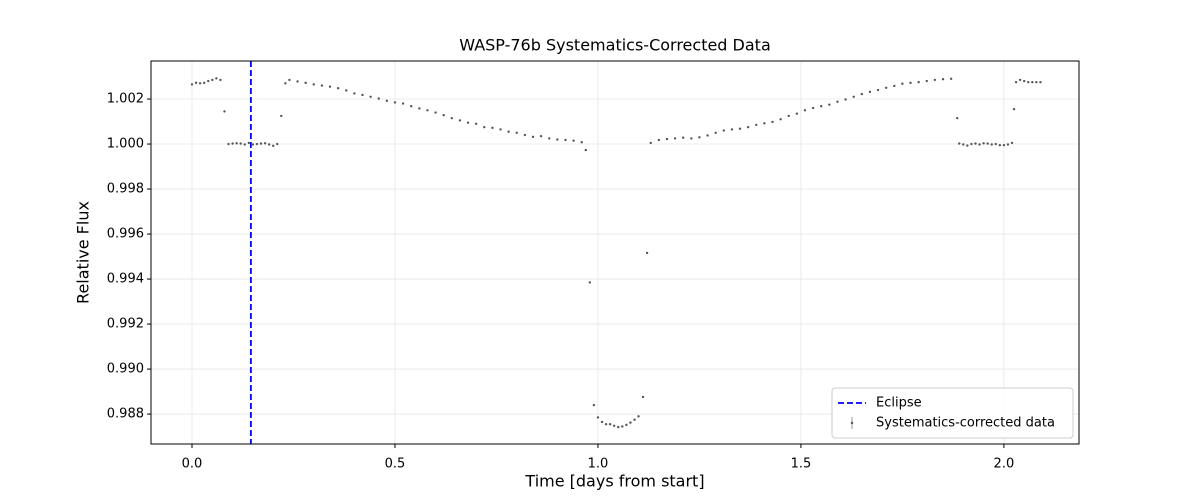 The height and width of the screenshot is (500, 1200). I want to click on y-tick-label: 0.994, so click(125, 279).